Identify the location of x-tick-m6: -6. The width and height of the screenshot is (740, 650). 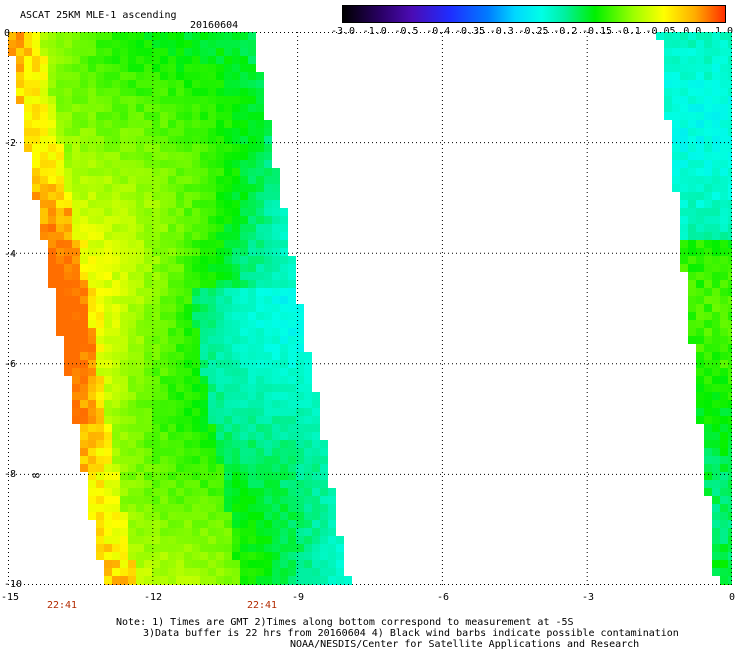
(443, 597).